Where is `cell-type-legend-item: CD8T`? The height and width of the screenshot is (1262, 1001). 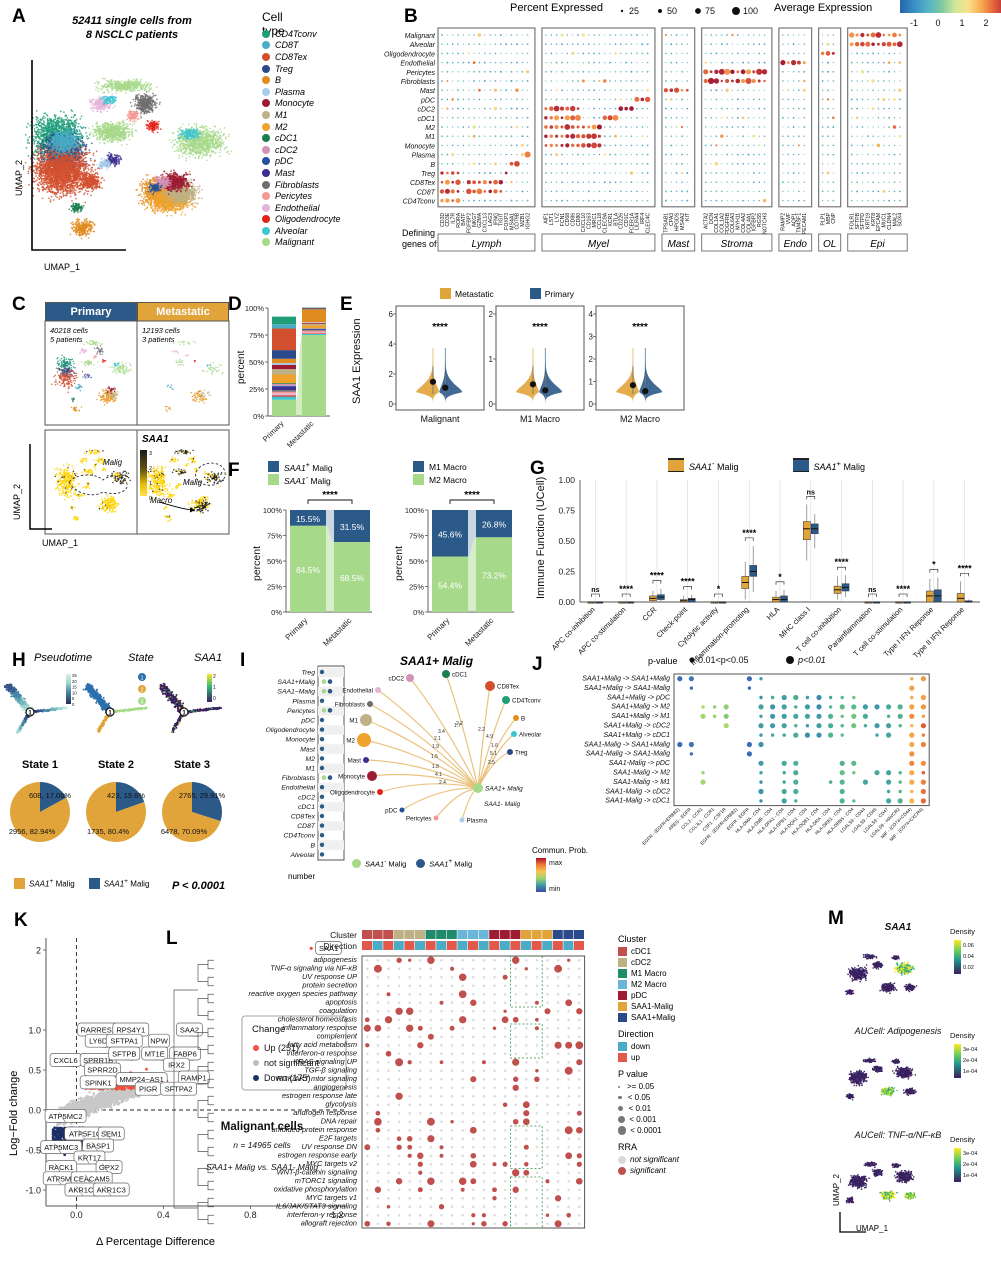
cell-type-legend-item: CD8T is located at coordinates (301, 46).